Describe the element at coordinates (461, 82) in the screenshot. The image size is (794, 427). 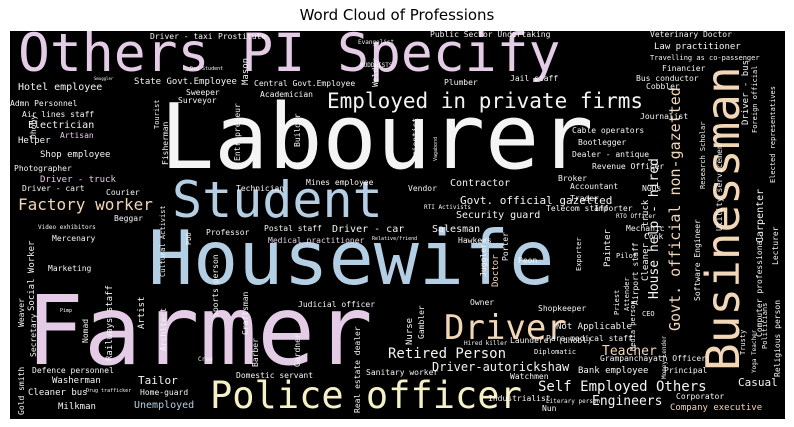
I see `word-plumber: Plumber` at that location.